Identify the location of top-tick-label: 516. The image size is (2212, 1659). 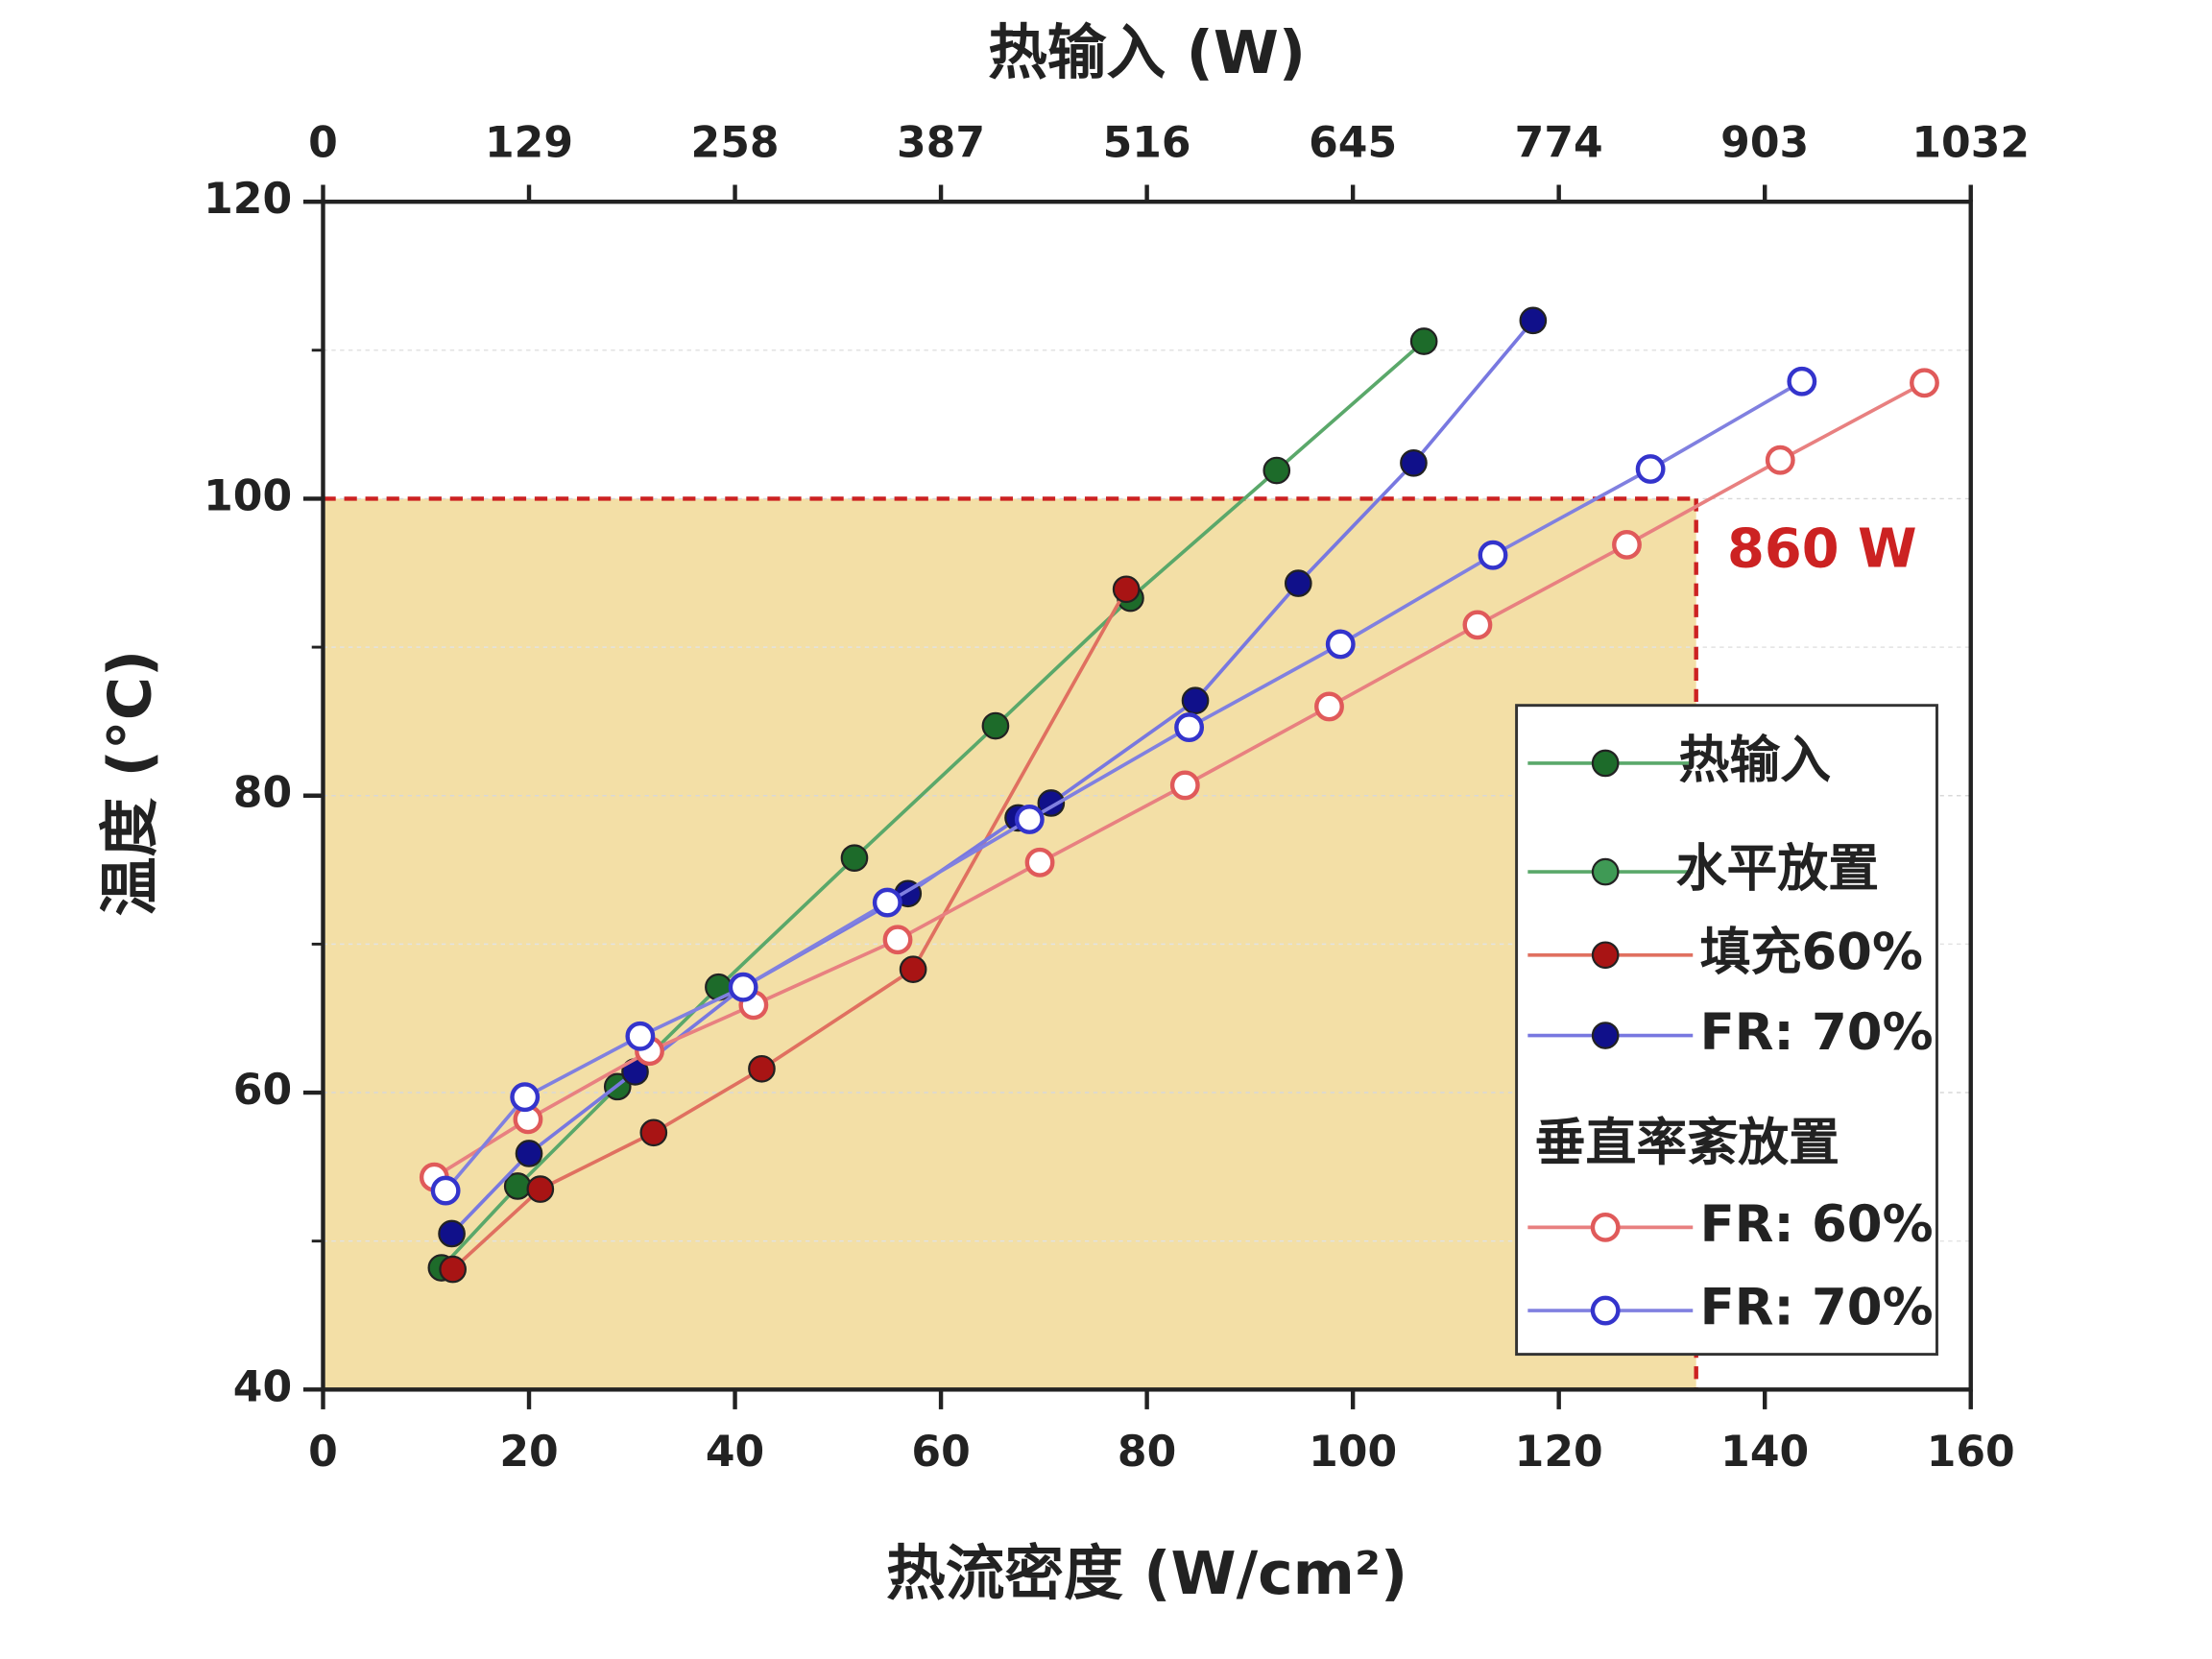
(1147, 143).